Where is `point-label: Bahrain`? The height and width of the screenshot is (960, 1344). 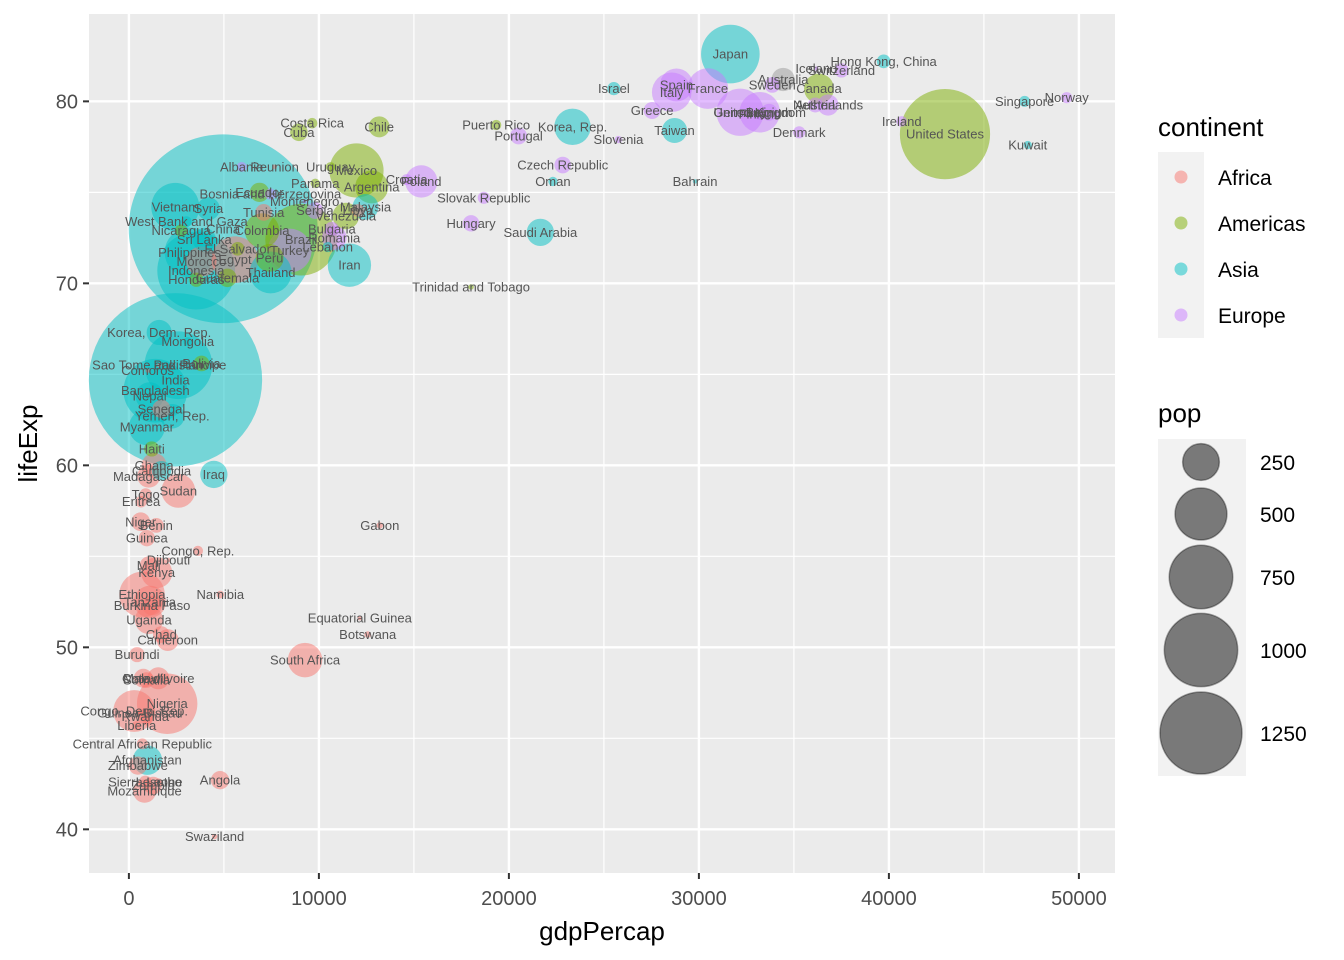 point-label: Bahrain is located at coordinates (695, 181).